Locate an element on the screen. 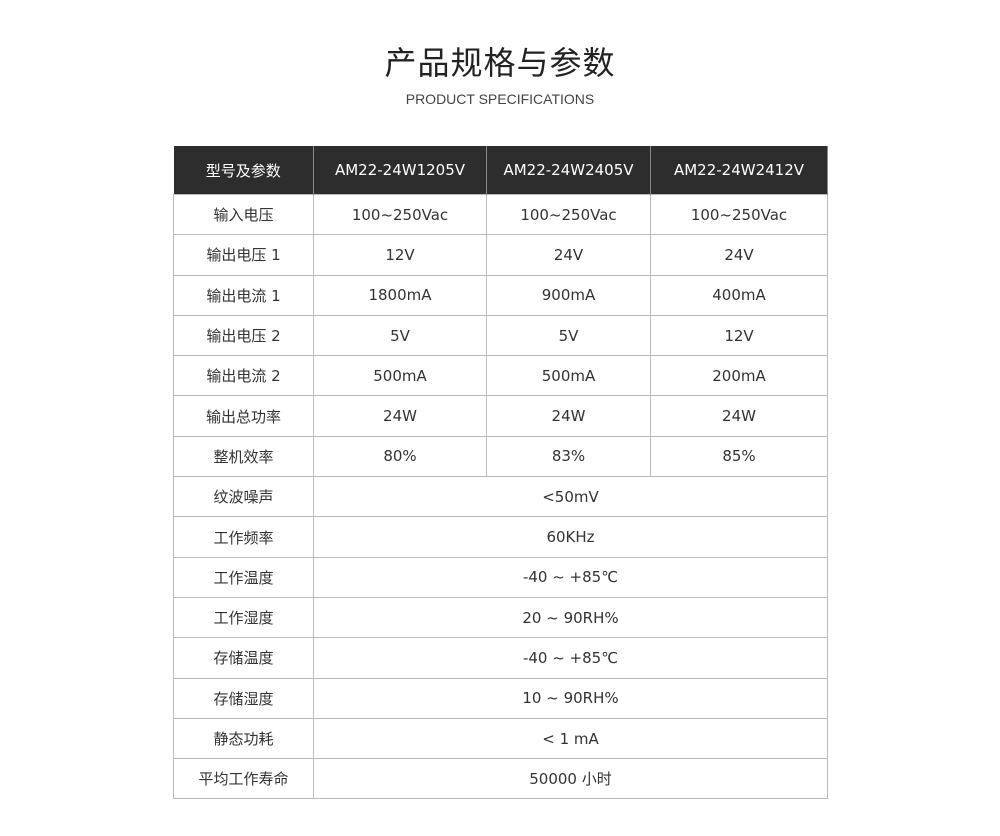  table-row: 输出电压 1 12V 24V 24V is located at coordinates (500, 255).